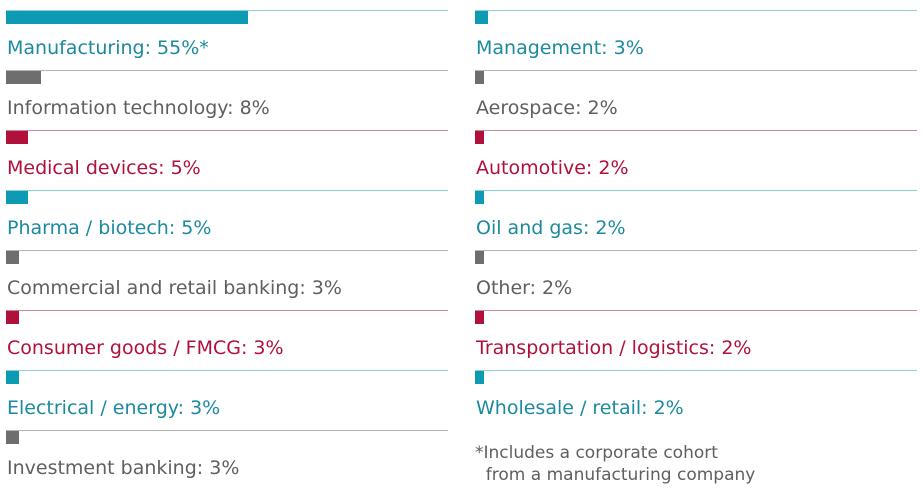 Image resolution: width=923 pixels, height=499 pixels. What do you see at coordinates (696, 90) in the screenshot?
I see `chart-row: Aerospace: 2%` at bounding box center [696, 90].